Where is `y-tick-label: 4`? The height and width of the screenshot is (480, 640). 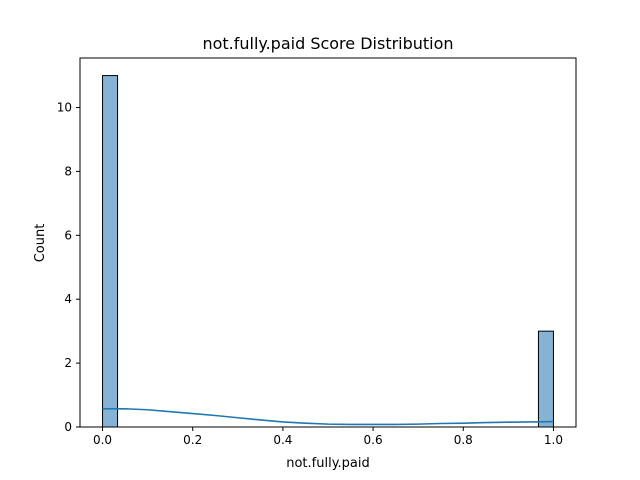
y-tick-label: 4 is located at coordinates (68, 299).